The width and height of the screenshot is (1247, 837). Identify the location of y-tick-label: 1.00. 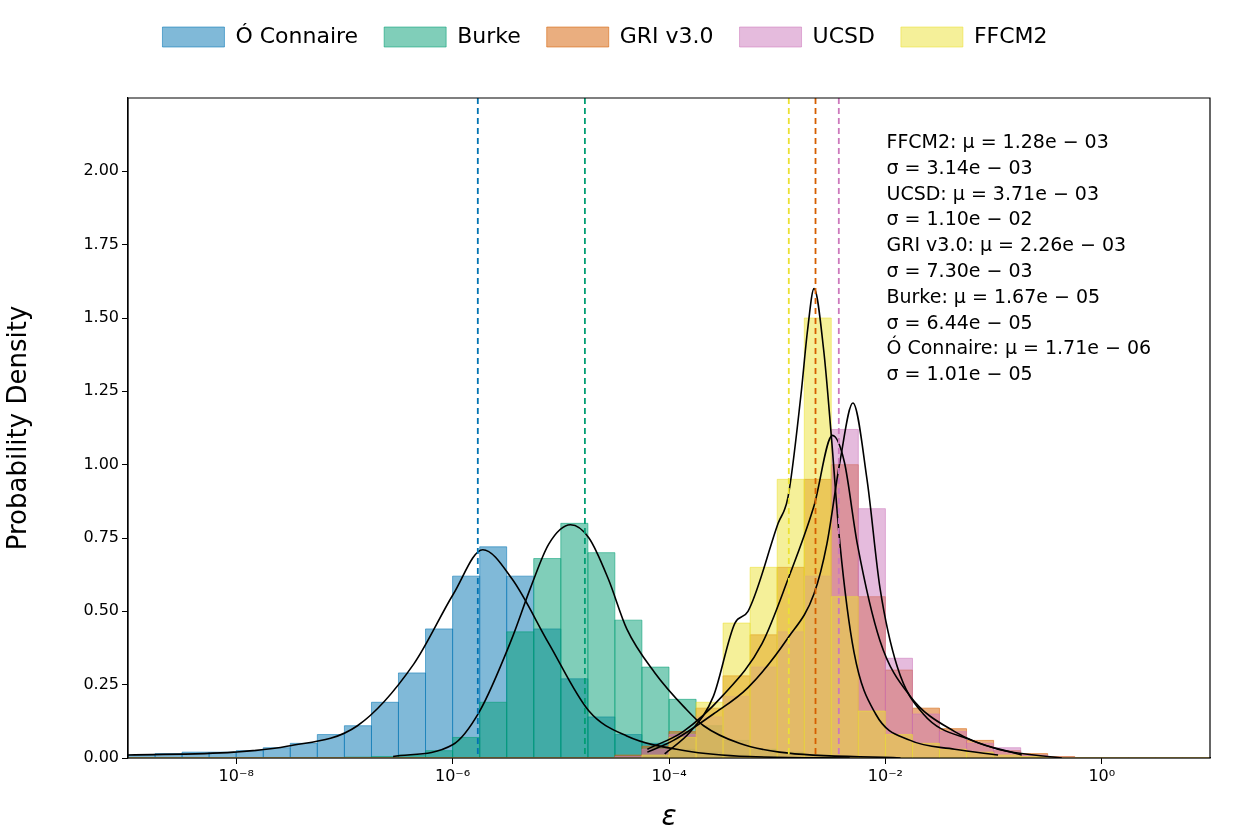
(101, 463).